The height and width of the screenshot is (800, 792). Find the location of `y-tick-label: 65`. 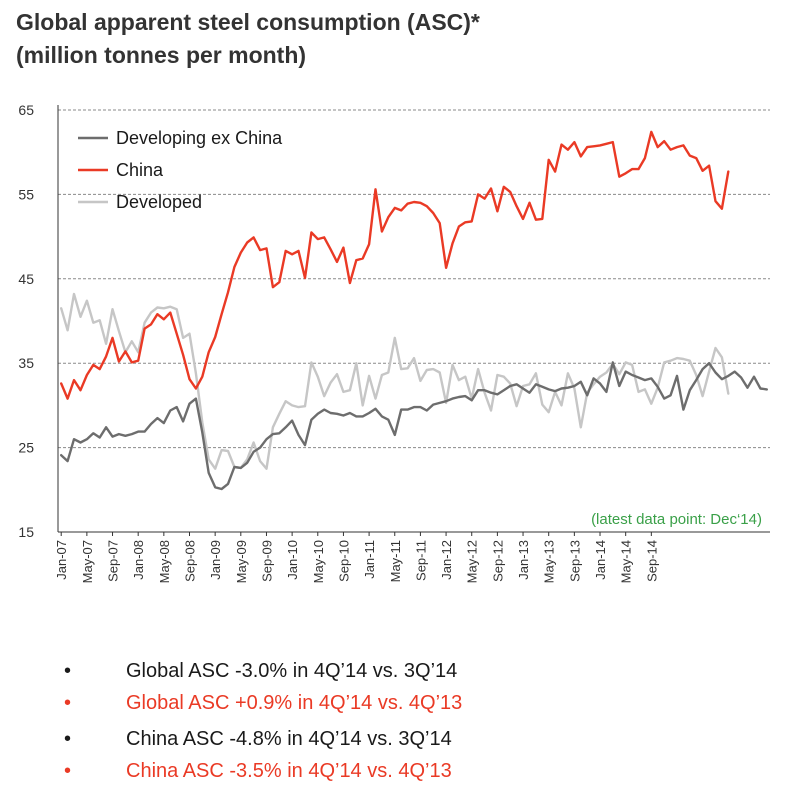

y-tick-label: 65 is located at coordinates (26, 110).